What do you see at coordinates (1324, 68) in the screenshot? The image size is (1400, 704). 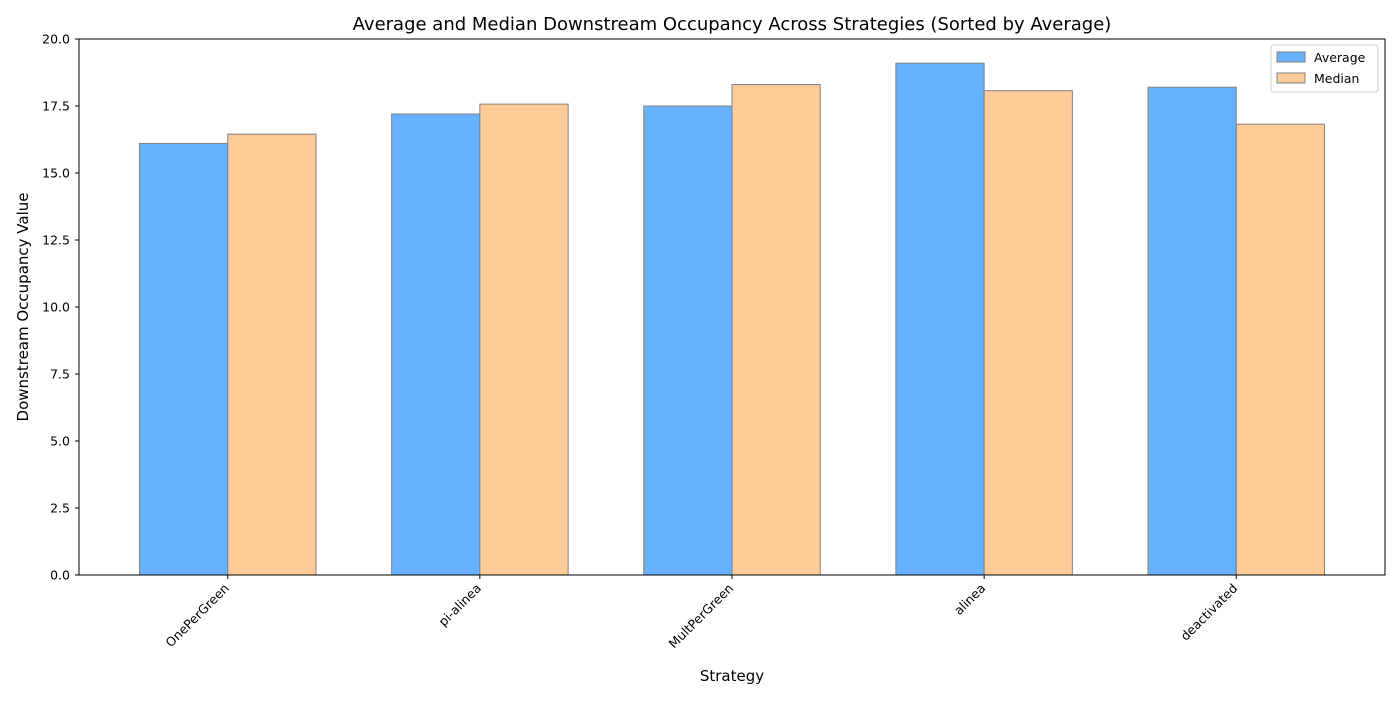 I see `legend: Average Median` at bounding box center [1324, 68].